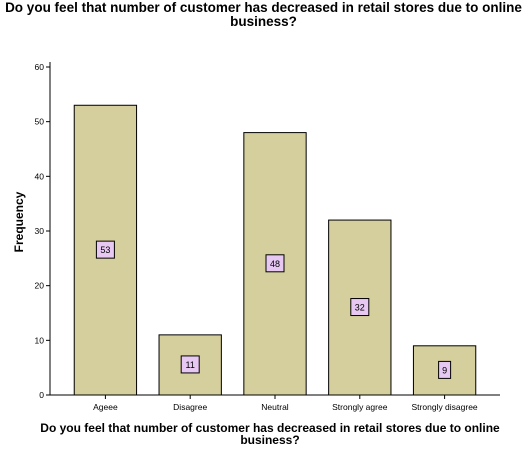 The height and width of the screenshot is (449, 527). I want to click on x-tick-label: Ageee, so click(105, 407).